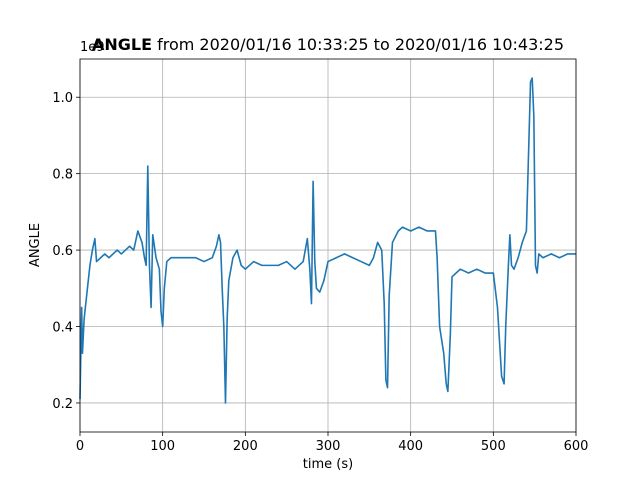 This screenshot has width=640, height=480. What do you see at coordinates (328, 446) in the screenshot?
I see `x-tick-label: 300` at bounding box center [328, 446].